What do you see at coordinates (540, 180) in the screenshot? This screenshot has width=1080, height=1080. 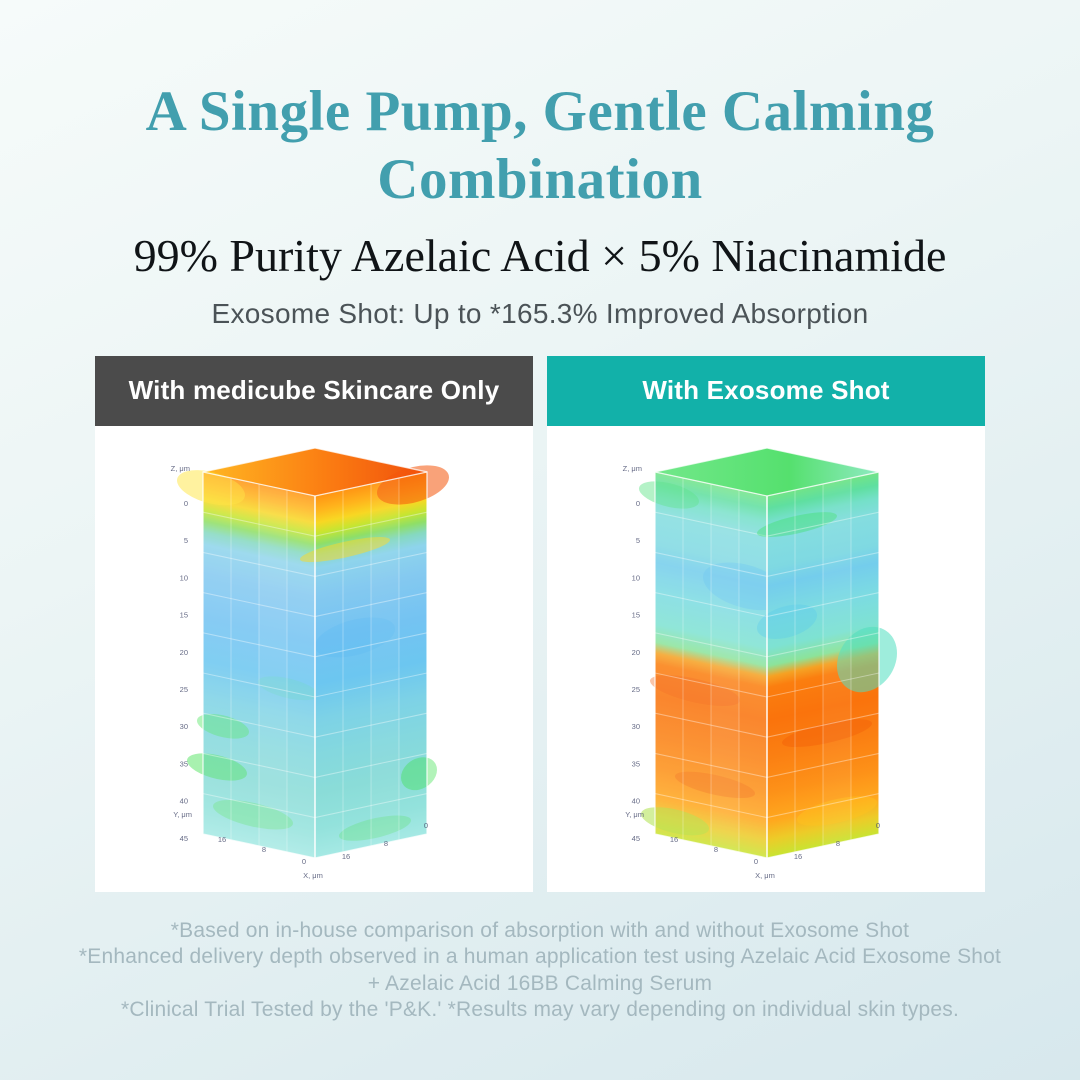 I see `main-title-line2: Combination` at bounding box center [540, 180].